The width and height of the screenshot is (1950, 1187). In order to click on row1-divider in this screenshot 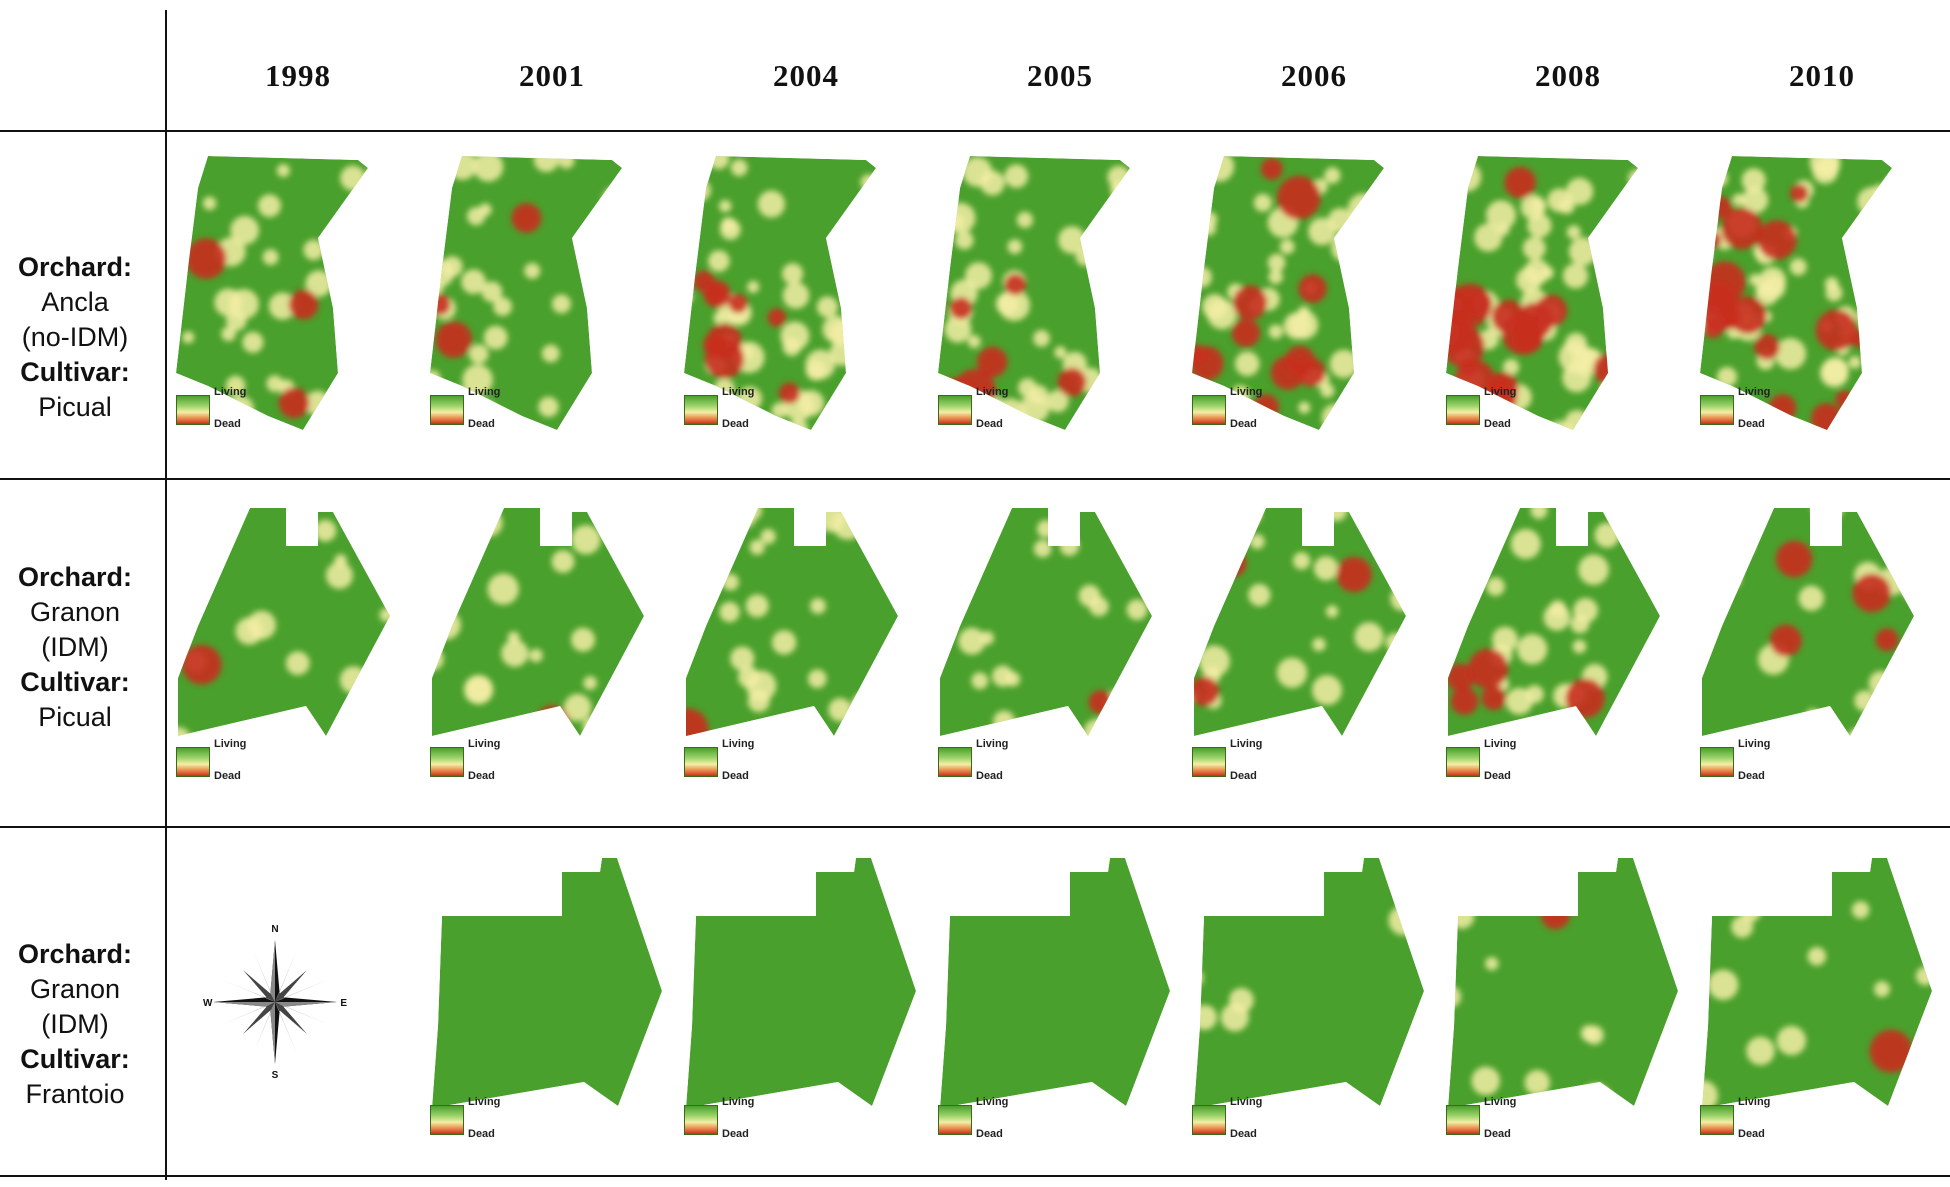, I will do `click(975, 479)`.